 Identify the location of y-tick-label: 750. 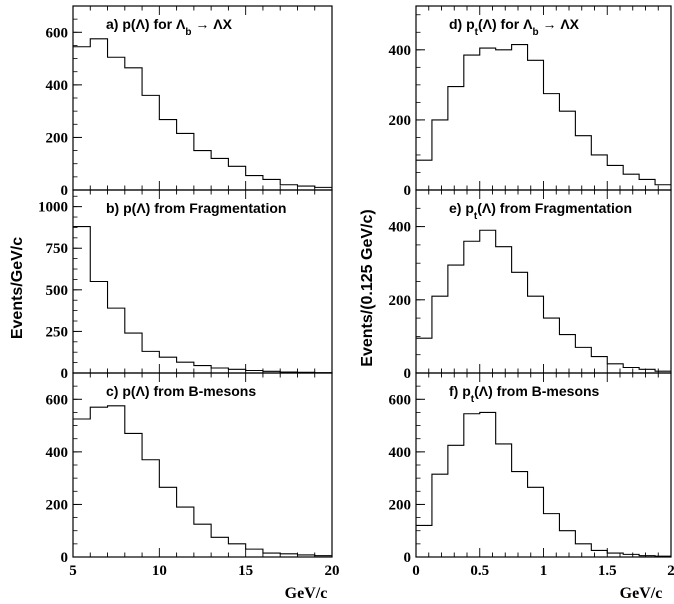
(57, 249).